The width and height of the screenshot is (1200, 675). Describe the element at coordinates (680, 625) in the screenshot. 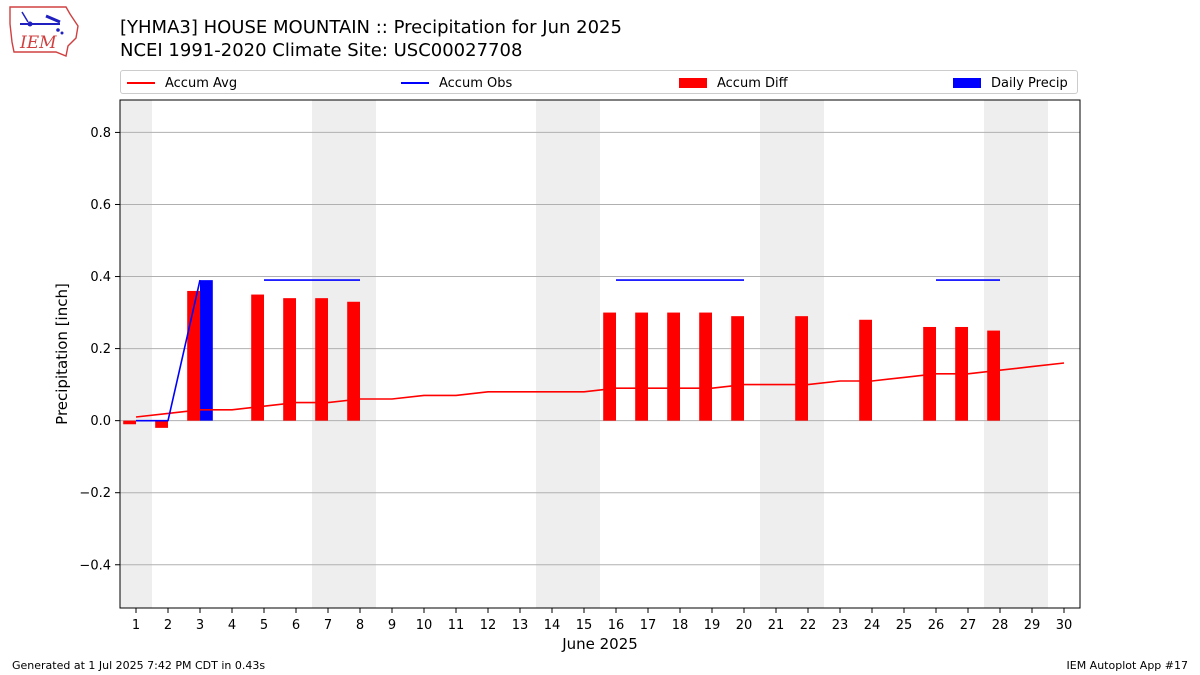

I see `x-tick-label: 18` at that location.